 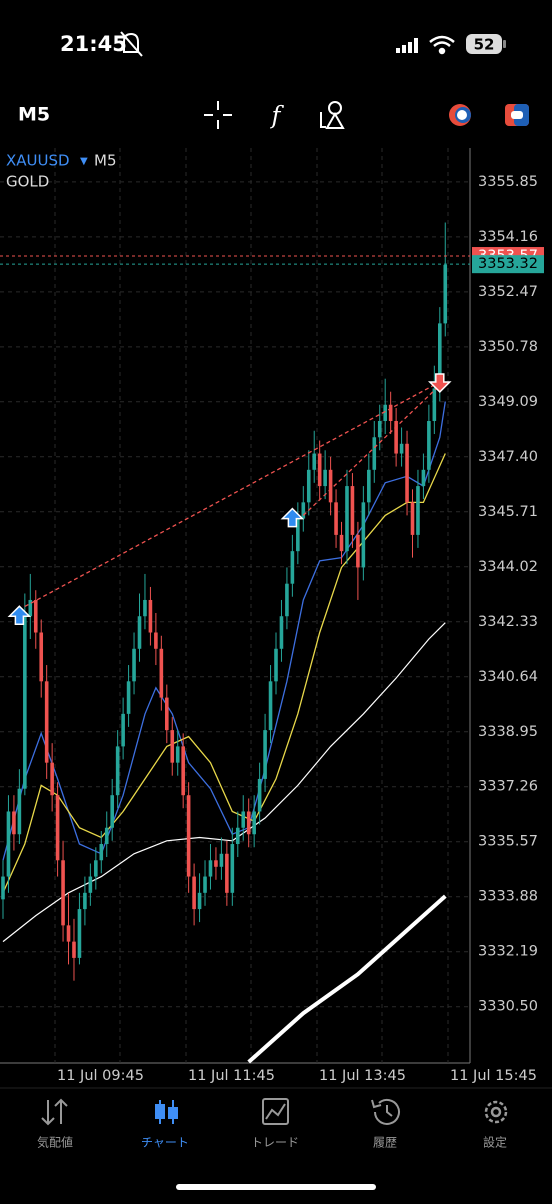 What do you see at coordinates (385, 1111) in the screenshot?
I see `history-icon` at bounding box center [385, 1111].